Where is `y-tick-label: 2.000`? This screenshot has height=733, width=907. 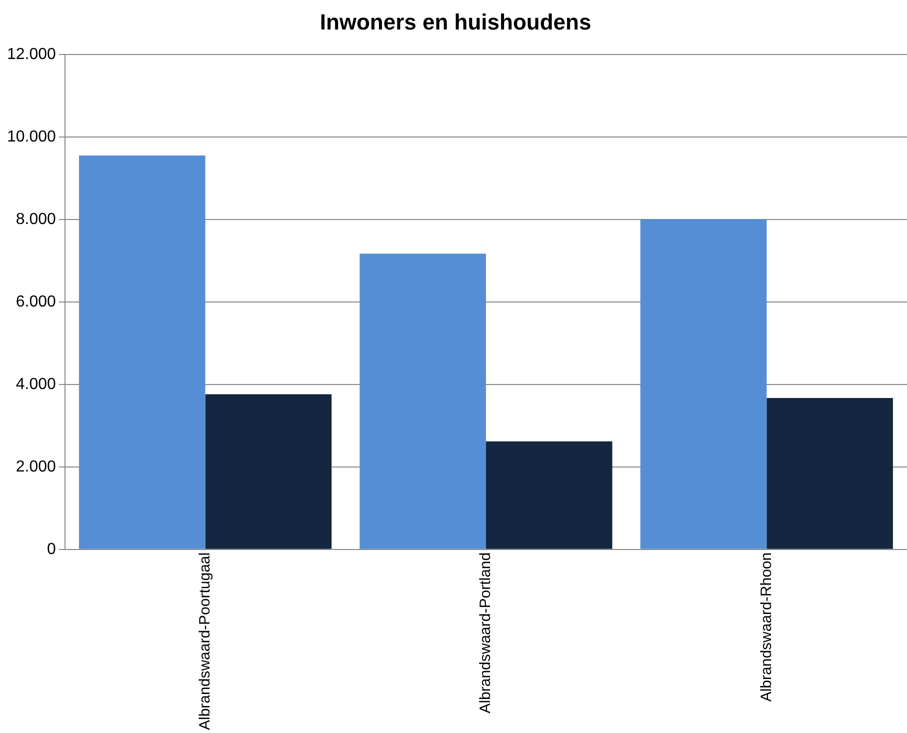 y-tick-label: 2.000 is located at coordinates (36, 467).